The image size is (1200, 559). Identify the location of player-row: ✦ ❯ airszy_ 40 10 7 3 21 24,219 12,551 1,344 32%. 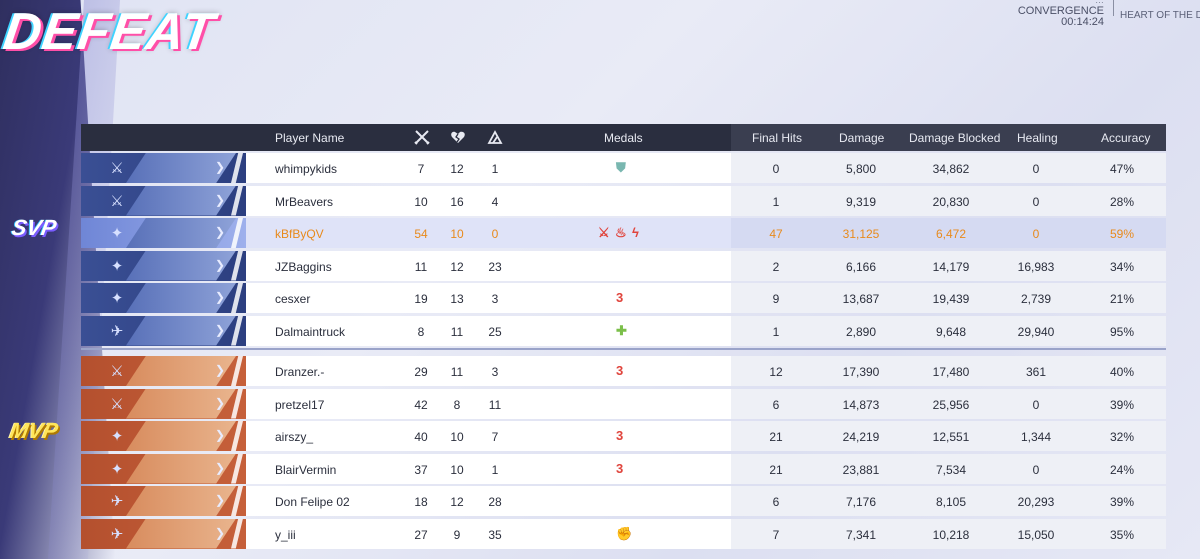
(623, 436).